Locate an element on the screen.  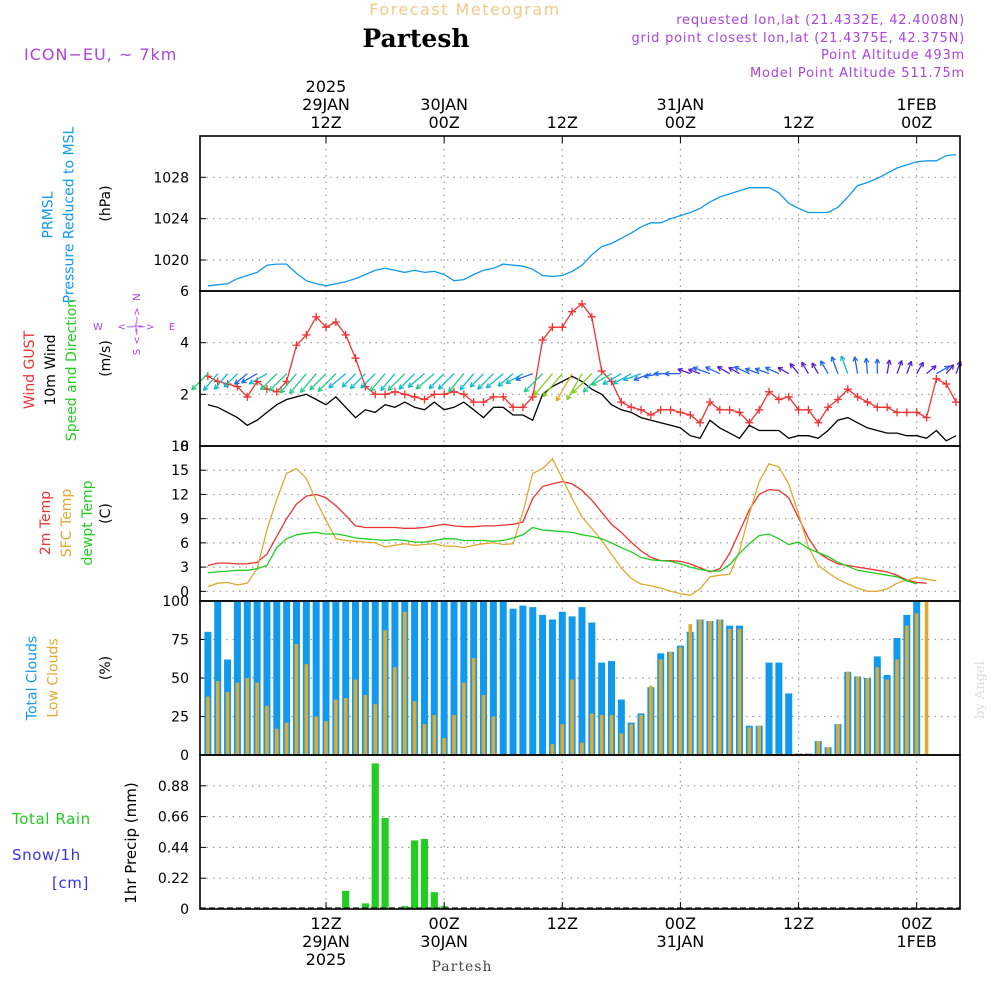
precip-axis-label: 1hr Precip (mm) is located at coordinates (131, 842).